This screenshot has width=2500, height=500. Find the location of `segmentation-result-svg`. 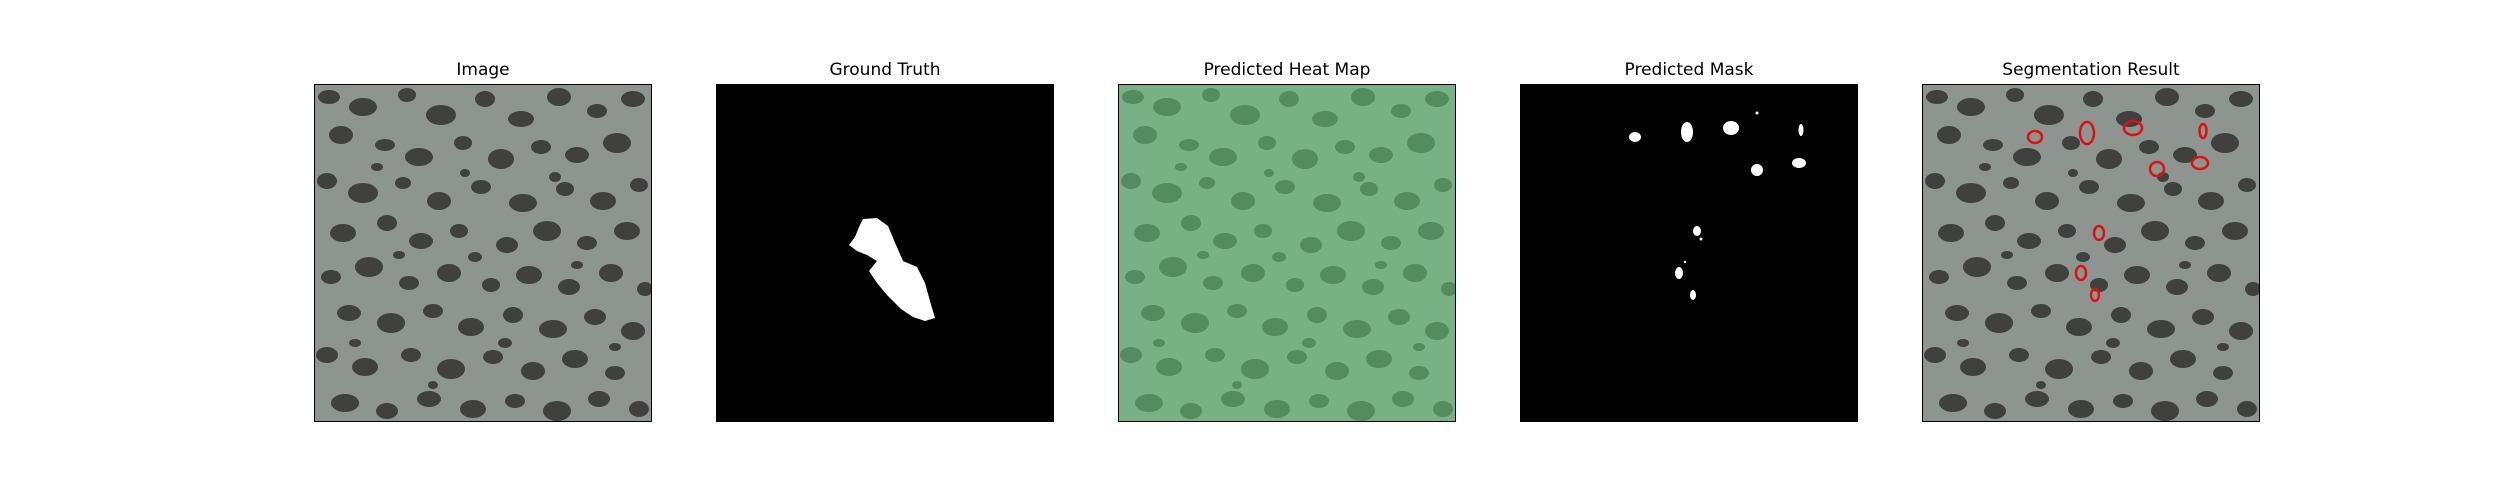

segmentation-result-svg is located at coordinates (2091, 253).